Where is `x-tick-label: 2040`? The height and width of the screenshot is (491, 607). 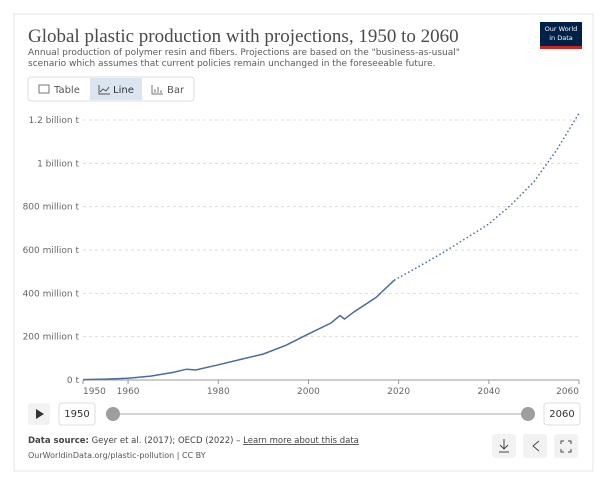 x-tick-label: 2040 is located at coordinates (488, 392).